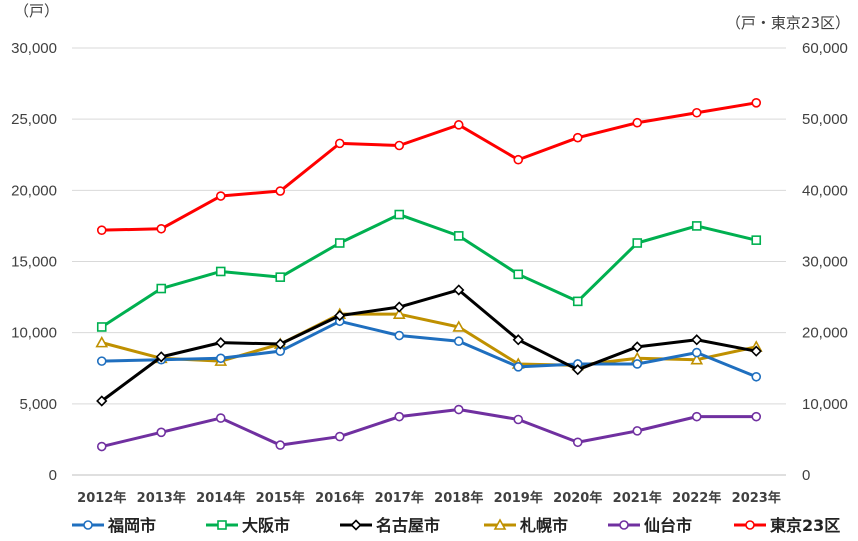 The image size is (858, 541). I want to click on x-tick-label: 2021年, so click(637, 498).